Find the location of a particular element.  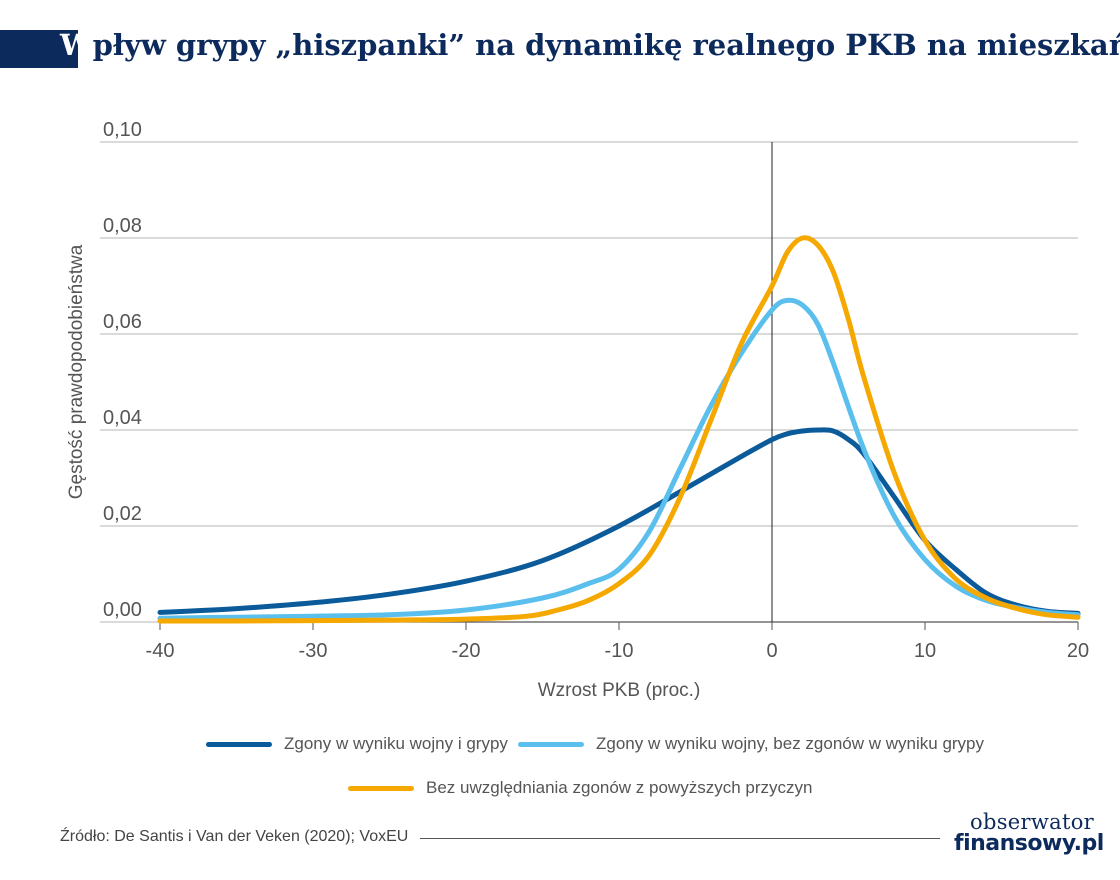

x-tick-label: -30 is located at coordinates (313, 651).